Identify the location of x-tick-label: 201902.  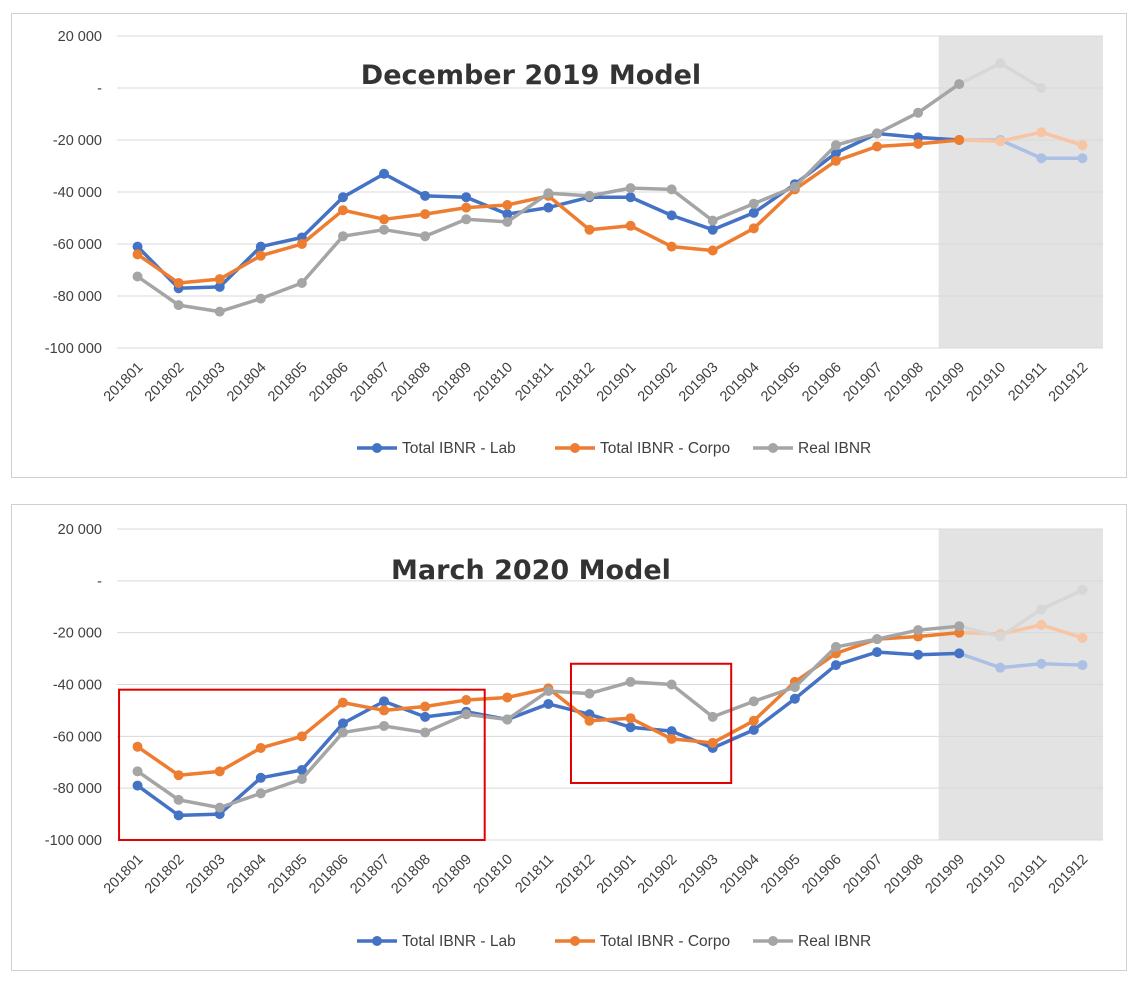
(658, 875).